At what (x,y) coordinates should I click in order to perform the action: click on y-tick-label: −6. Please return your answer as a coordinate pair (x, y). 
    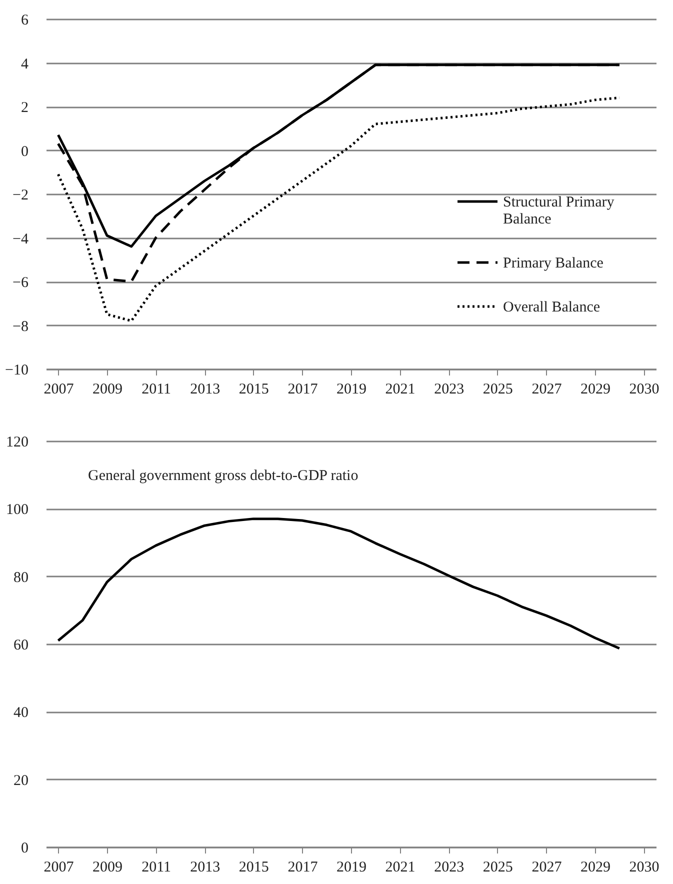
    Looking at the image, I should click on (20, 283).